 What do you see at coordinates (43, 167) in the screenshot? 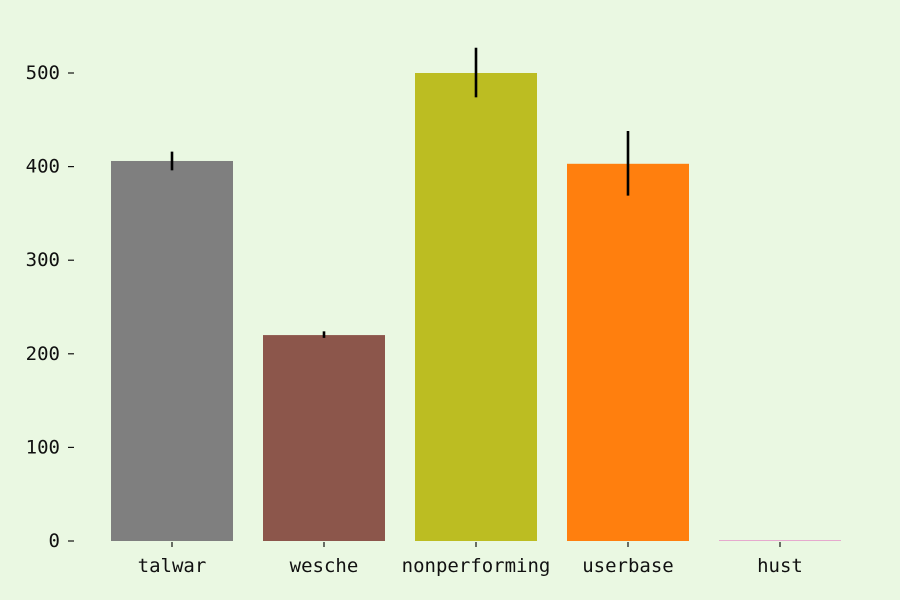
I see `y-tick-label: 400` at bounding box center [43, 167].